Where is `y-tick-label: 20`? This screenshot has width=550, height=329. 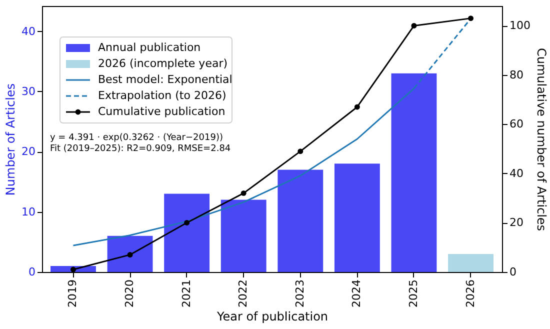 y-tick-label: 20 is located at coordinates (29, 151).